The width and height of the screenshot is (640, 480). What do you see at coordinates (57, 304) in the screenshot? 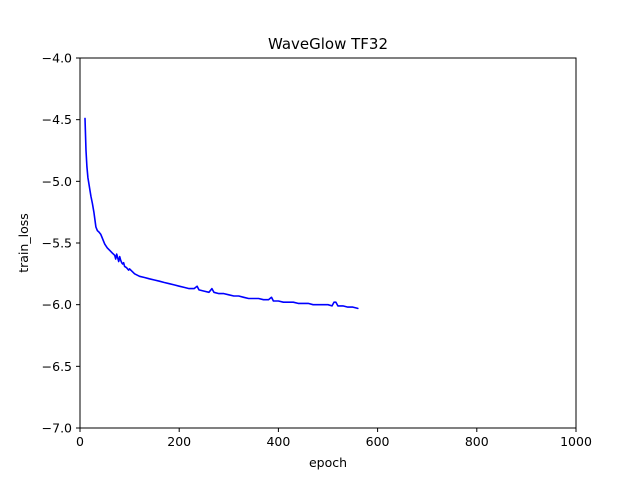
I see `y-tick-label: −6.0` at bounding box center [57, 304].